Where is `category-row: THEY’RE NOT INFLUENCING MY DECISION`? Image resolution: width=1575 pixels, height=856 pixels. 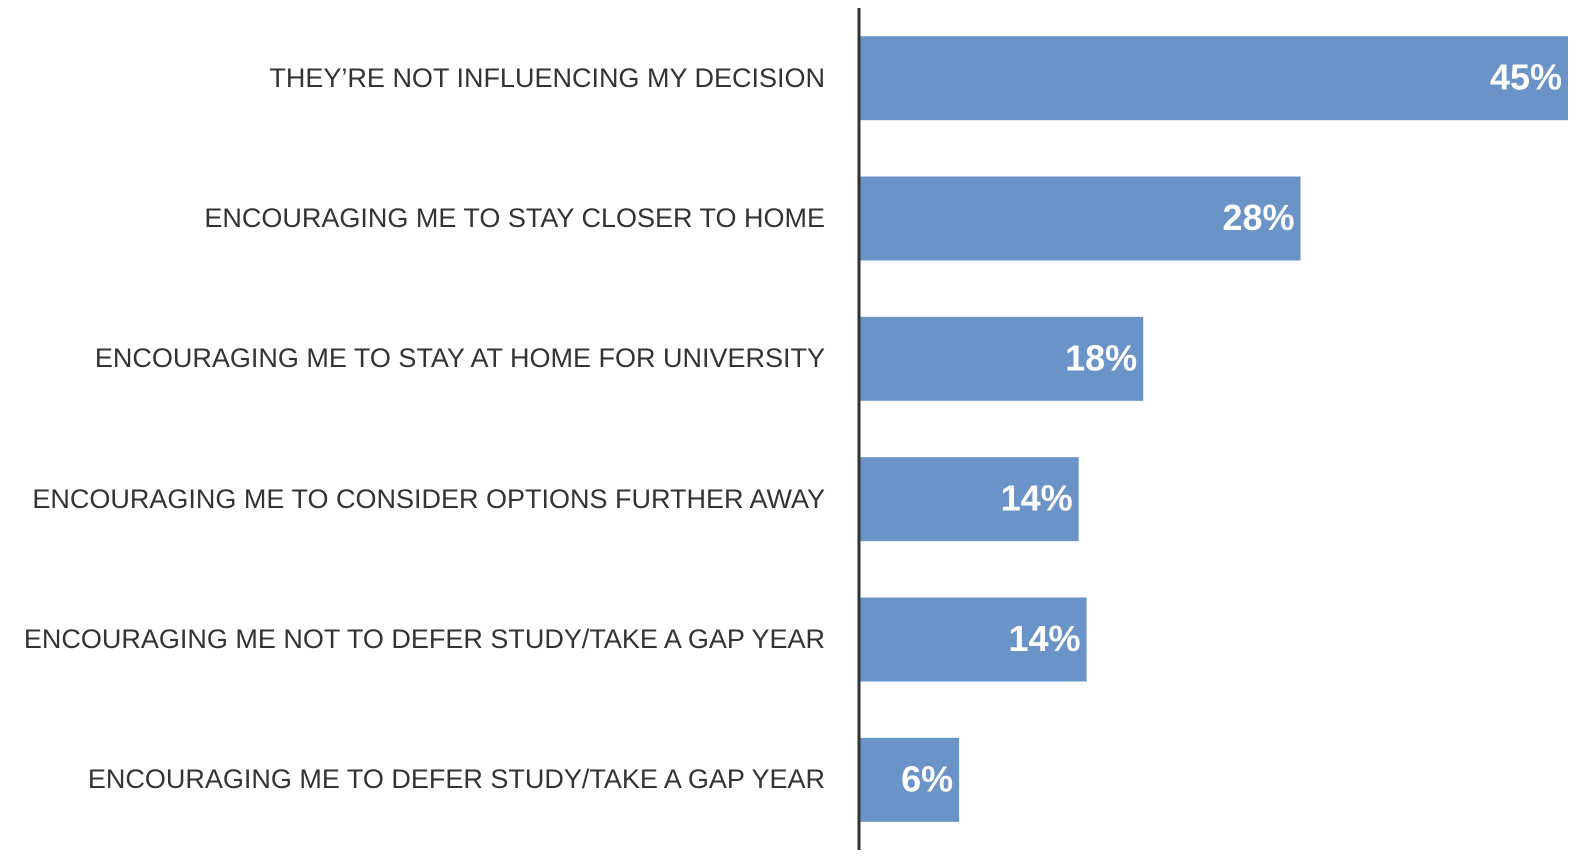 category-row: THEY’RE NOT INFLUENCING MY DECISION is located at coordinates (412, 78).